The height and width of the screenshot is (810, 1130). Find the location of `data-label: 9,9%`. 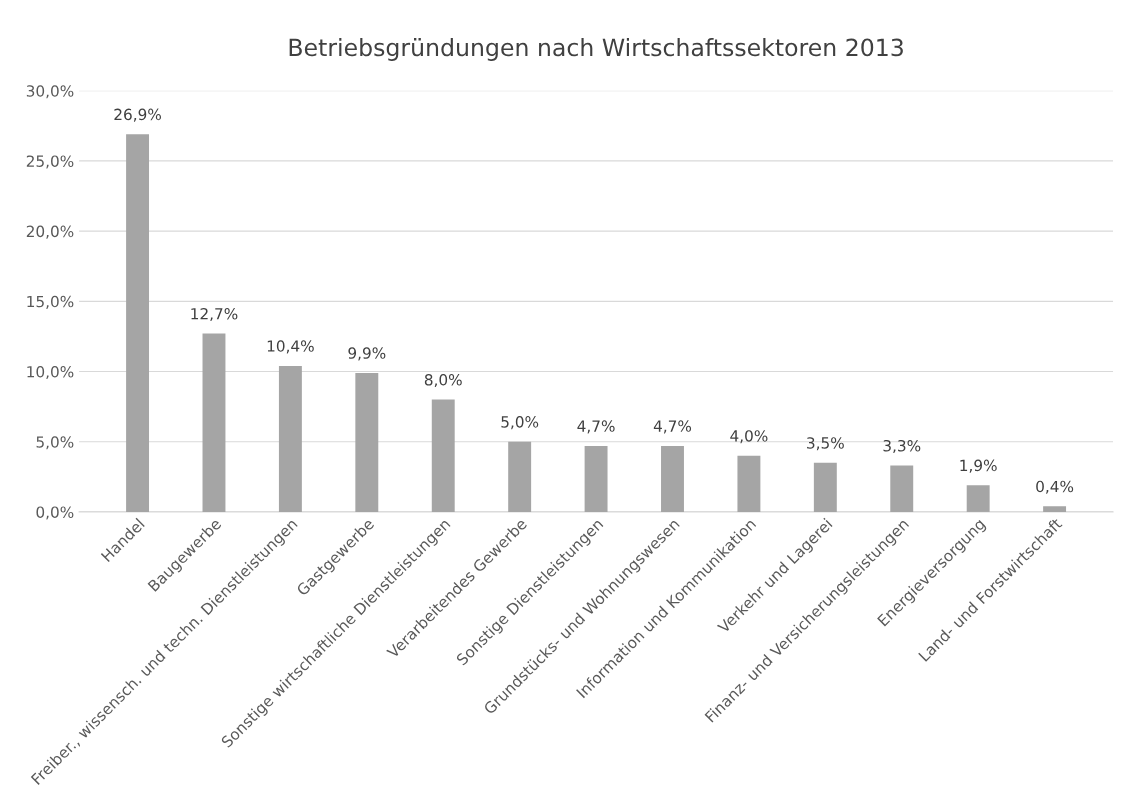

data-label: 9,9% is located at coordinates (367, 354).